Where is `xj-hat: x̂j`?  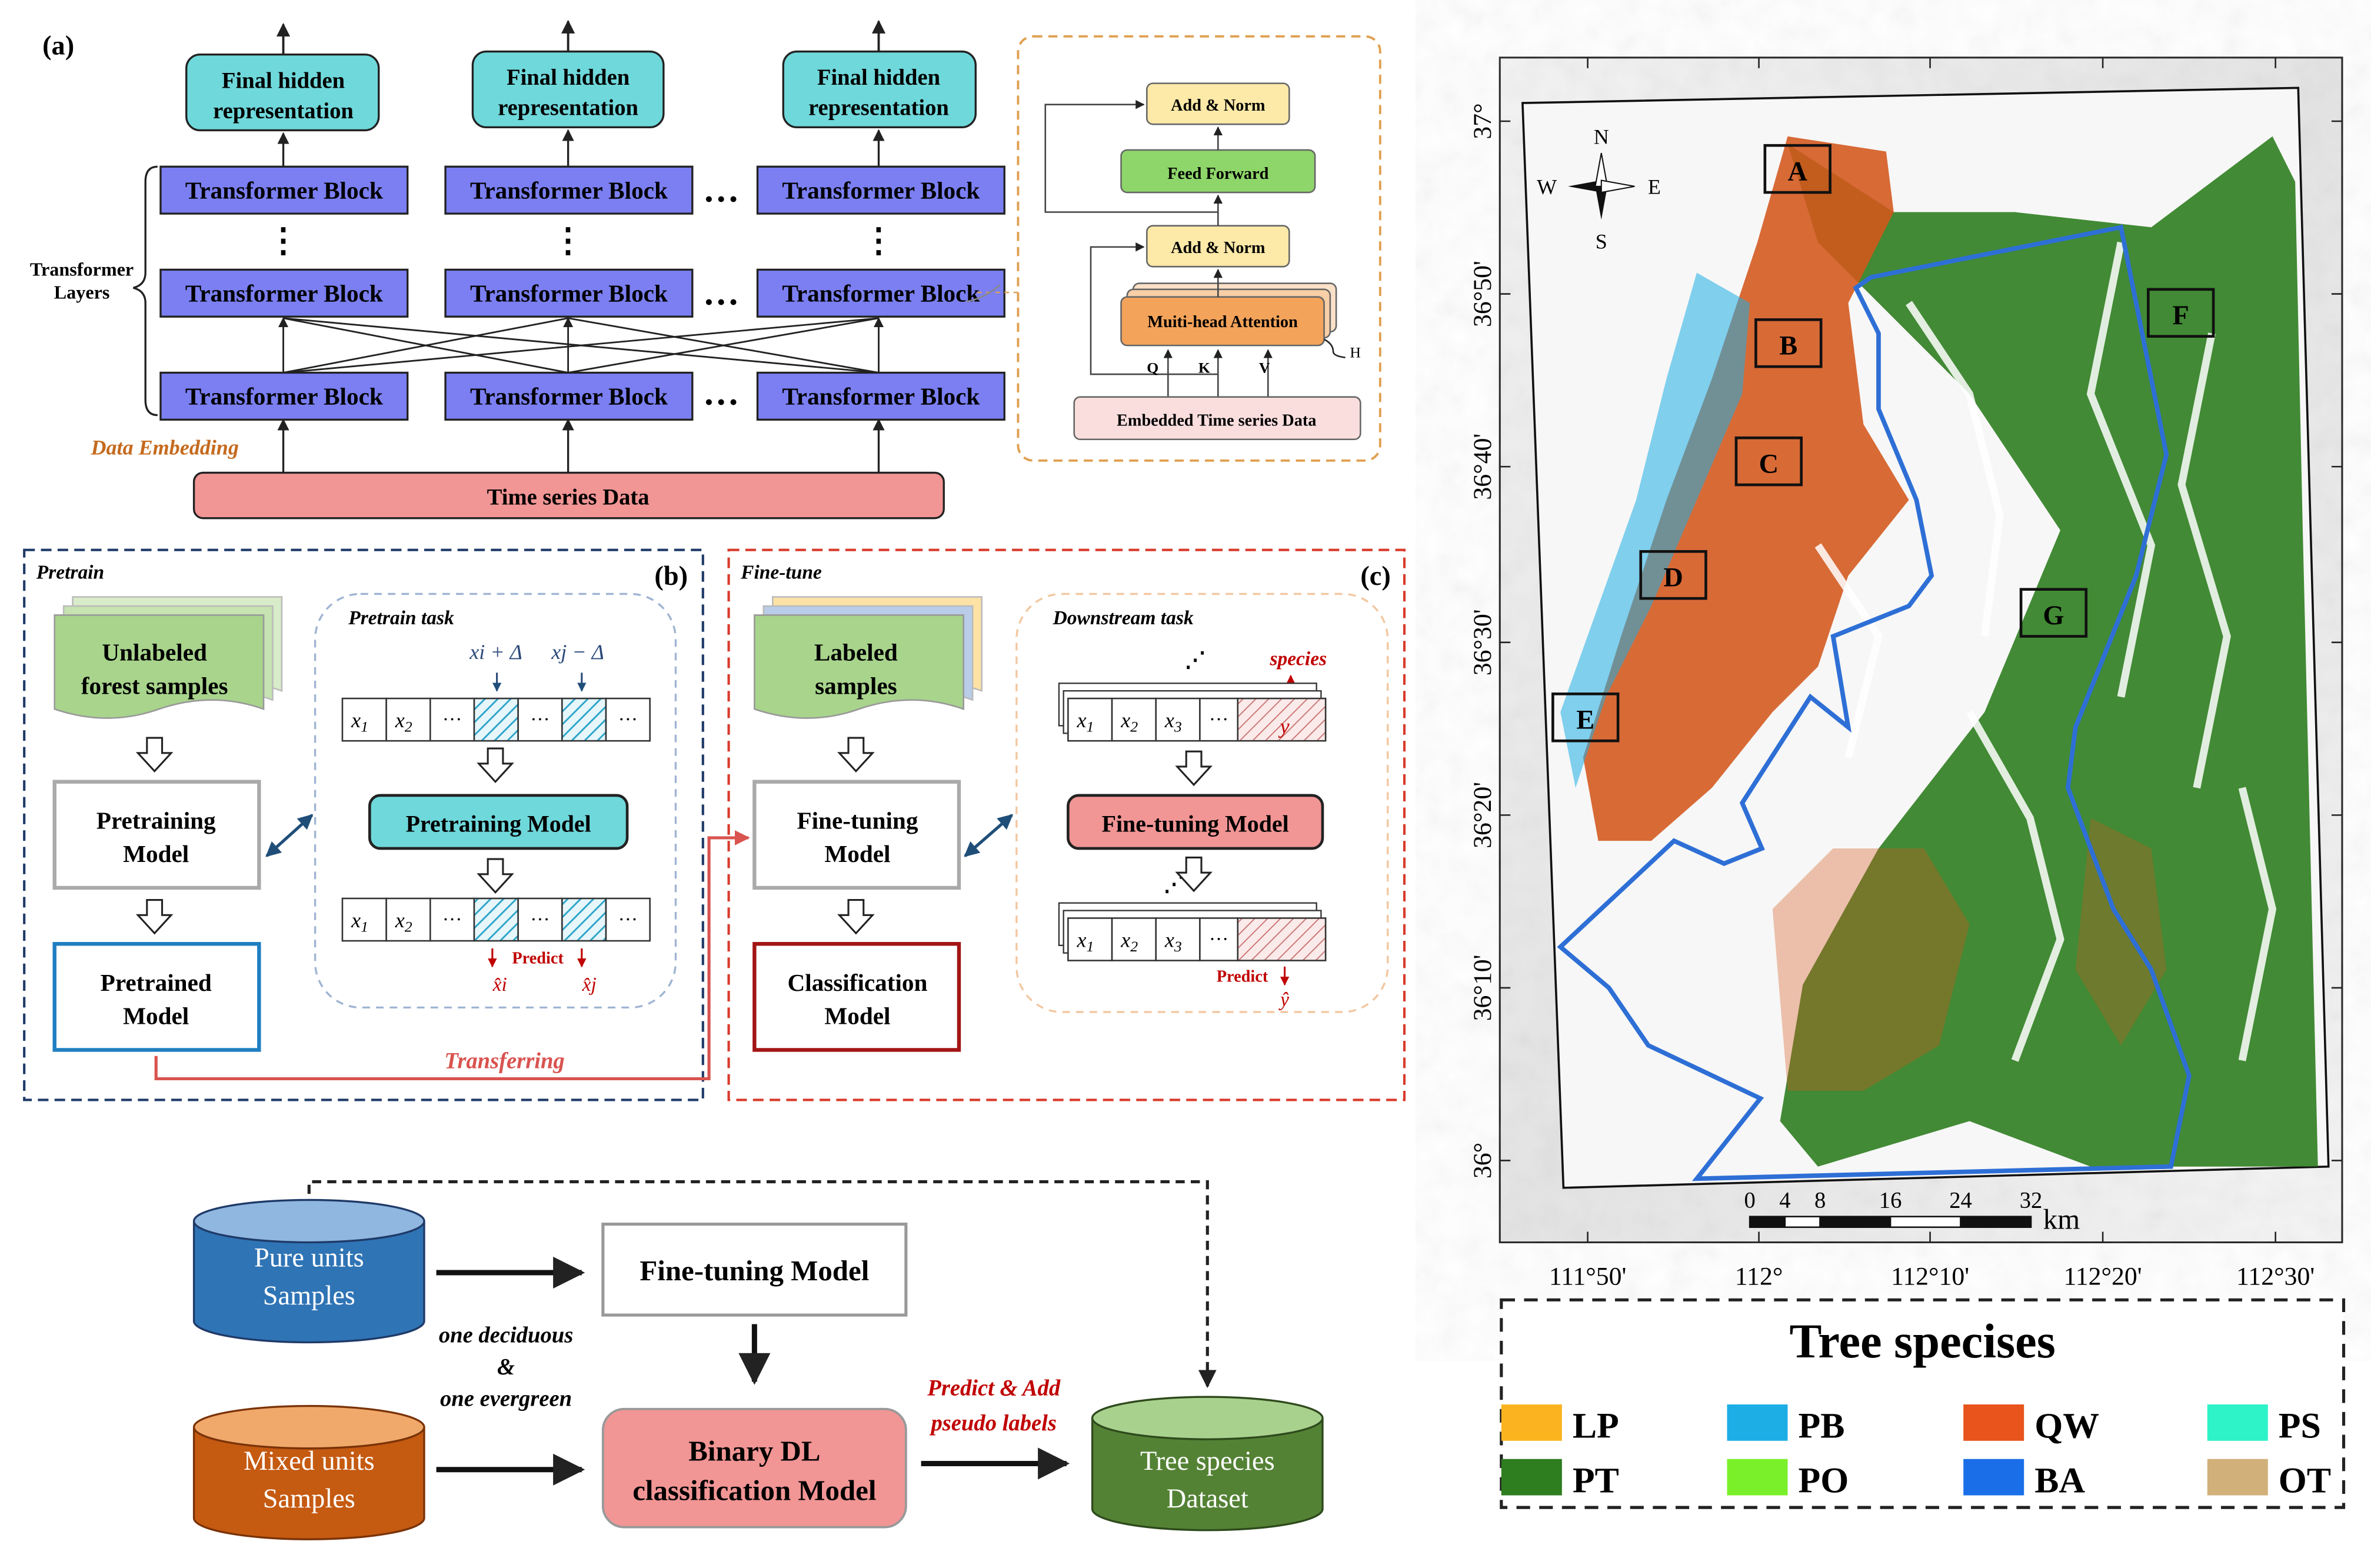
xj-hat: x̂j is located at coordinates (589, 985).